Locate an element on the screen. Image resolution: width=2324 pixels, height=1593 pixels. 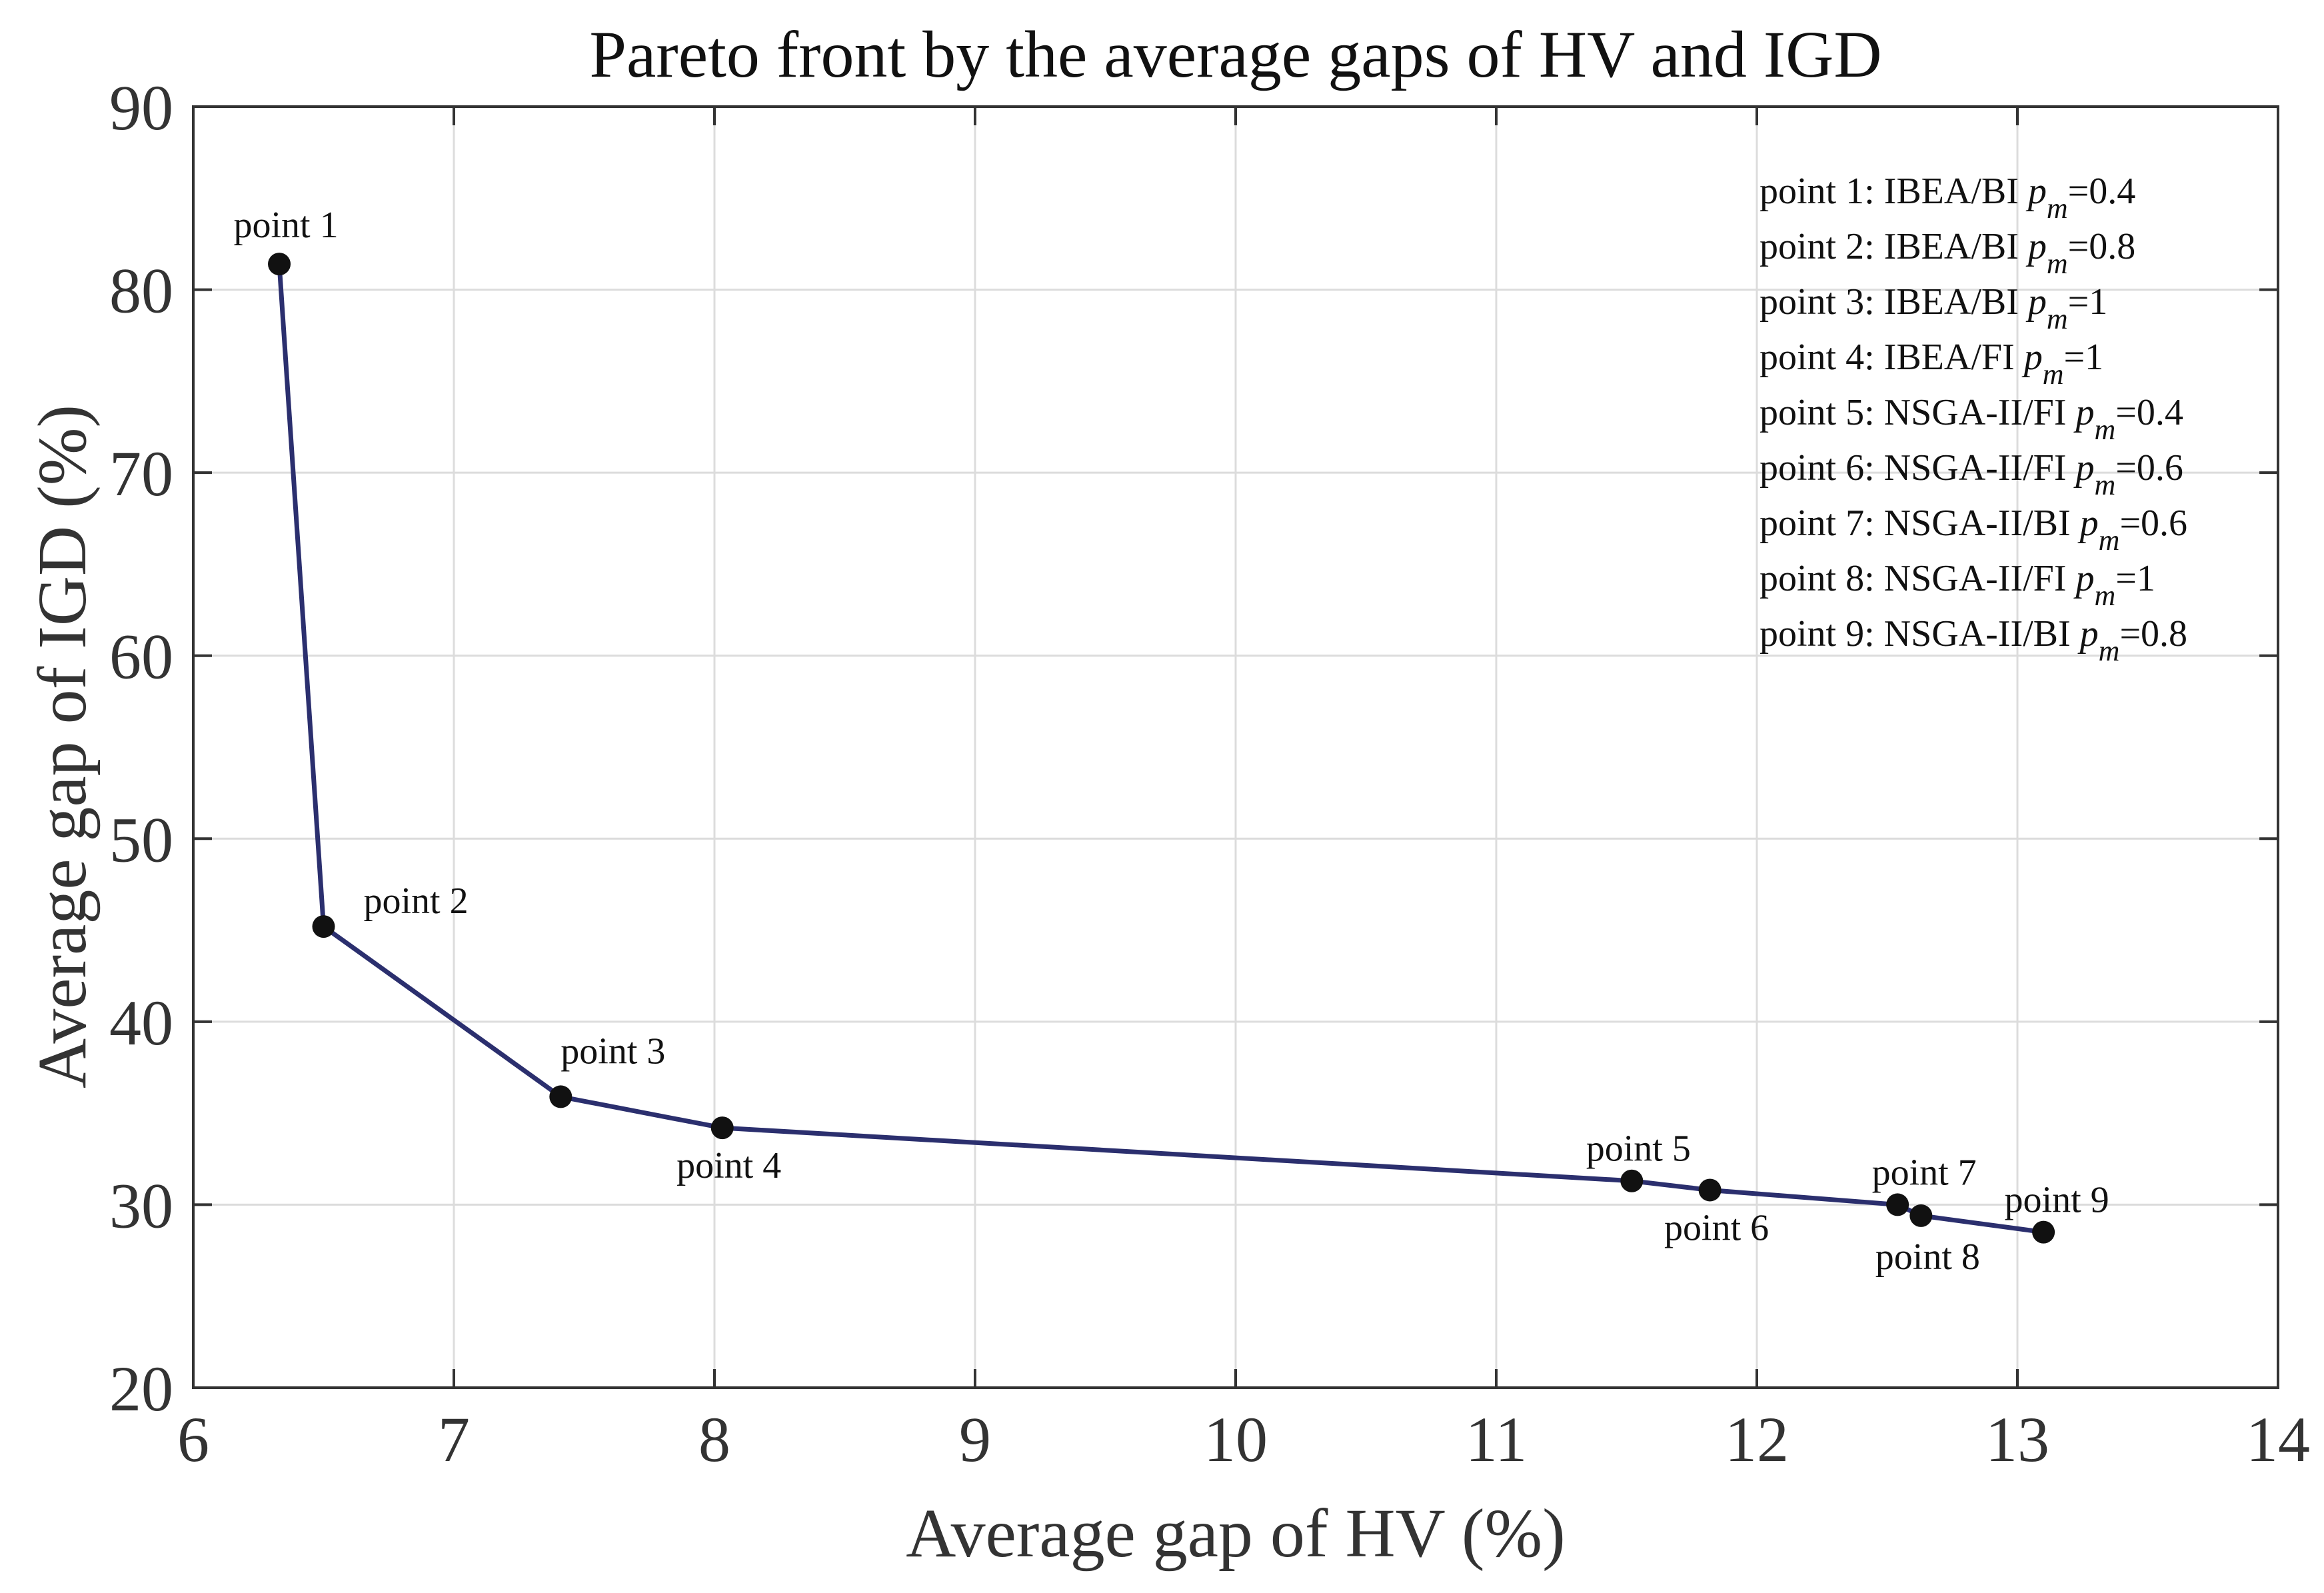
y-tick-label: 50 is located at coordinates (141, 839).